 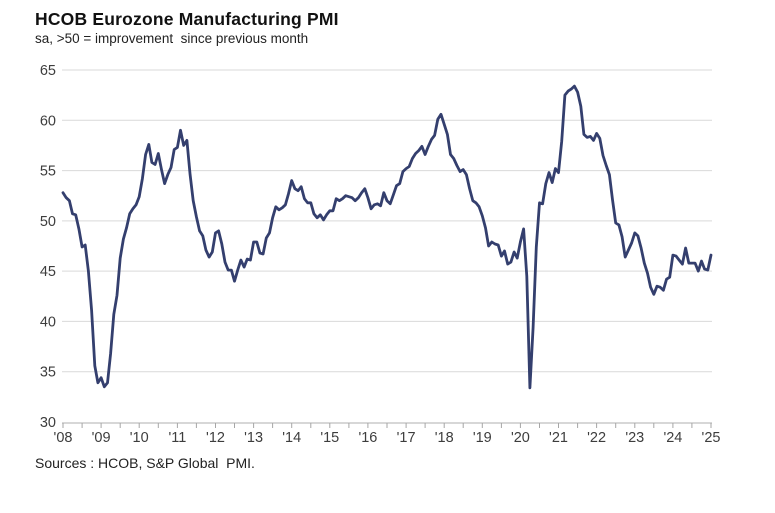 I want to click on x-axis-label-08: '08, so click(x=63, y=438).